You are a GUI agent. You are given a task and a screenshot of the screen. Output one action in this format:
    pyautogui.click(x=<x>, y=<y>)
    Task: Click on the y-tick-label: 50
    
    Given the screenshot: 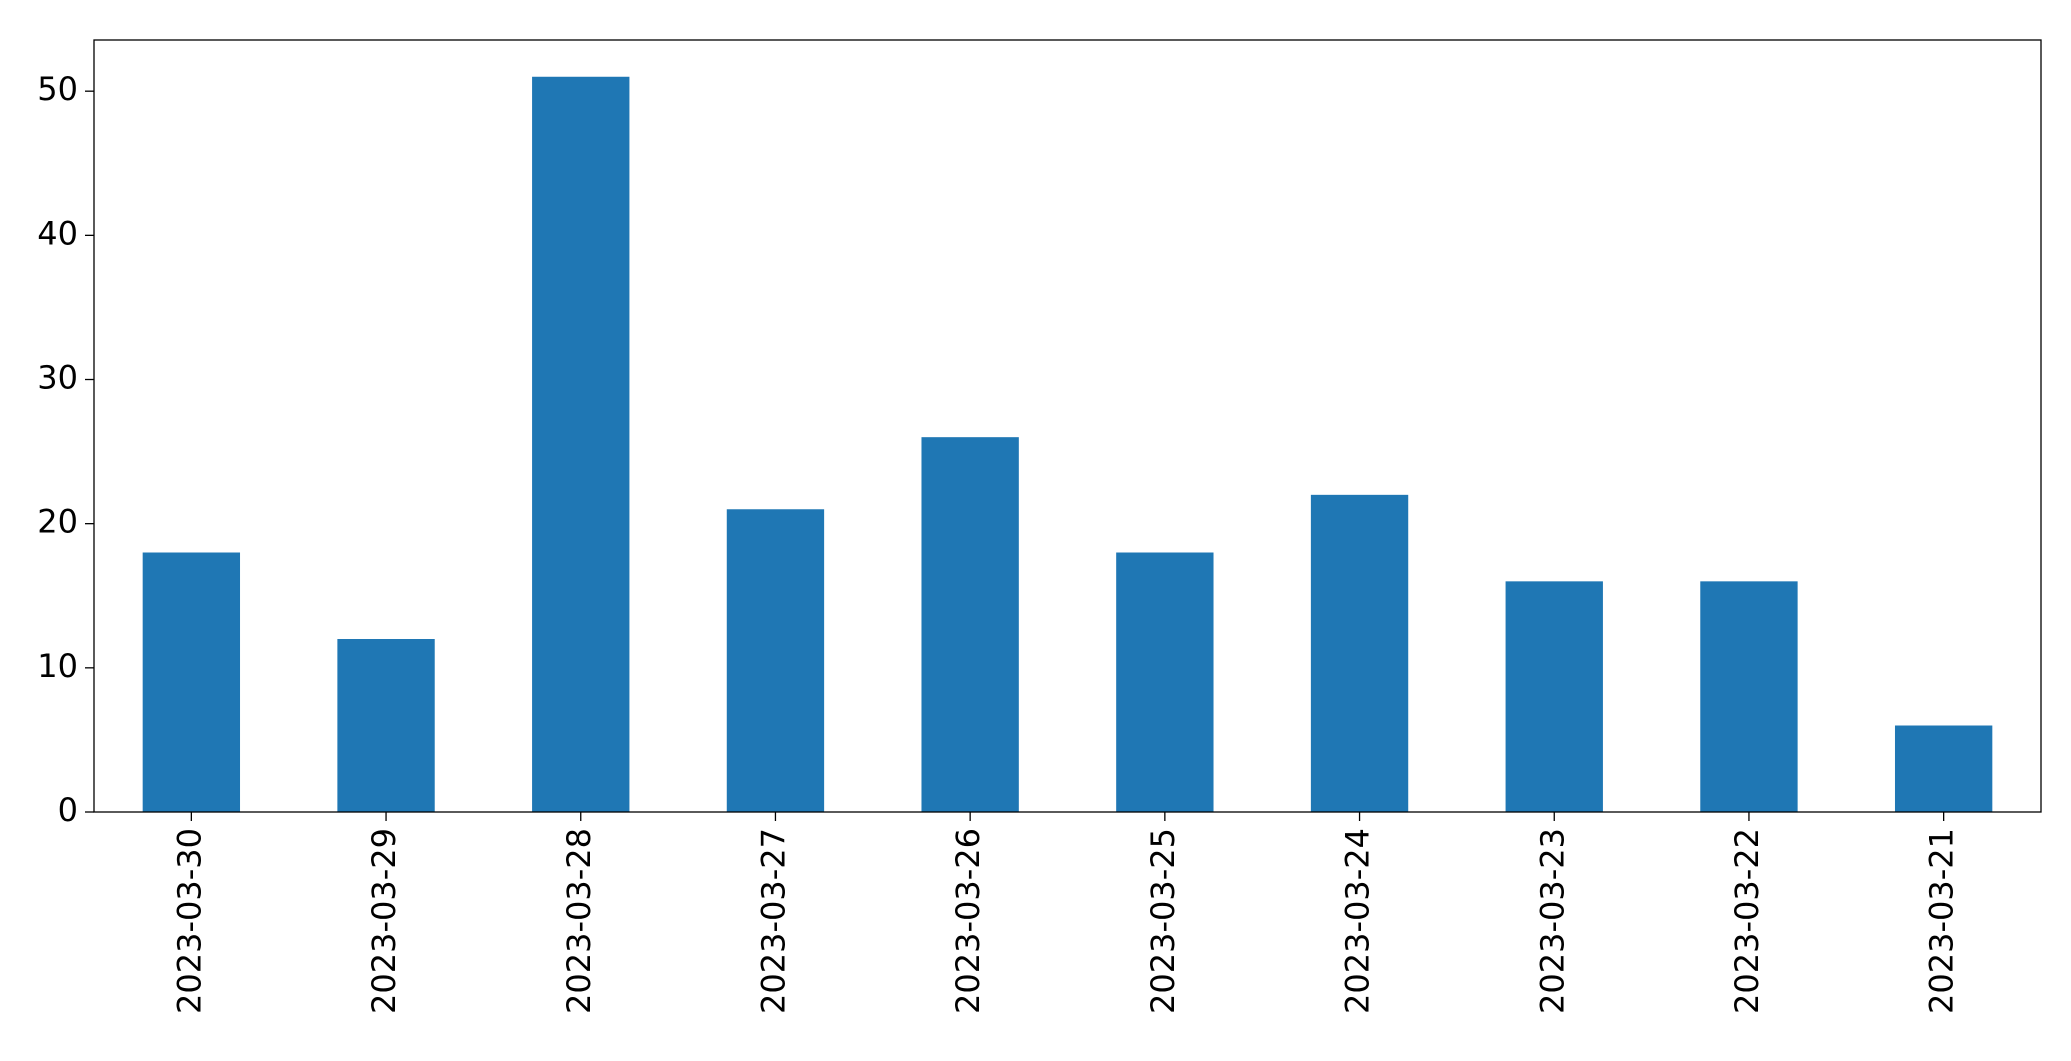 What is the action you would take?
    pyautogui.click(x=57, y=89)
    